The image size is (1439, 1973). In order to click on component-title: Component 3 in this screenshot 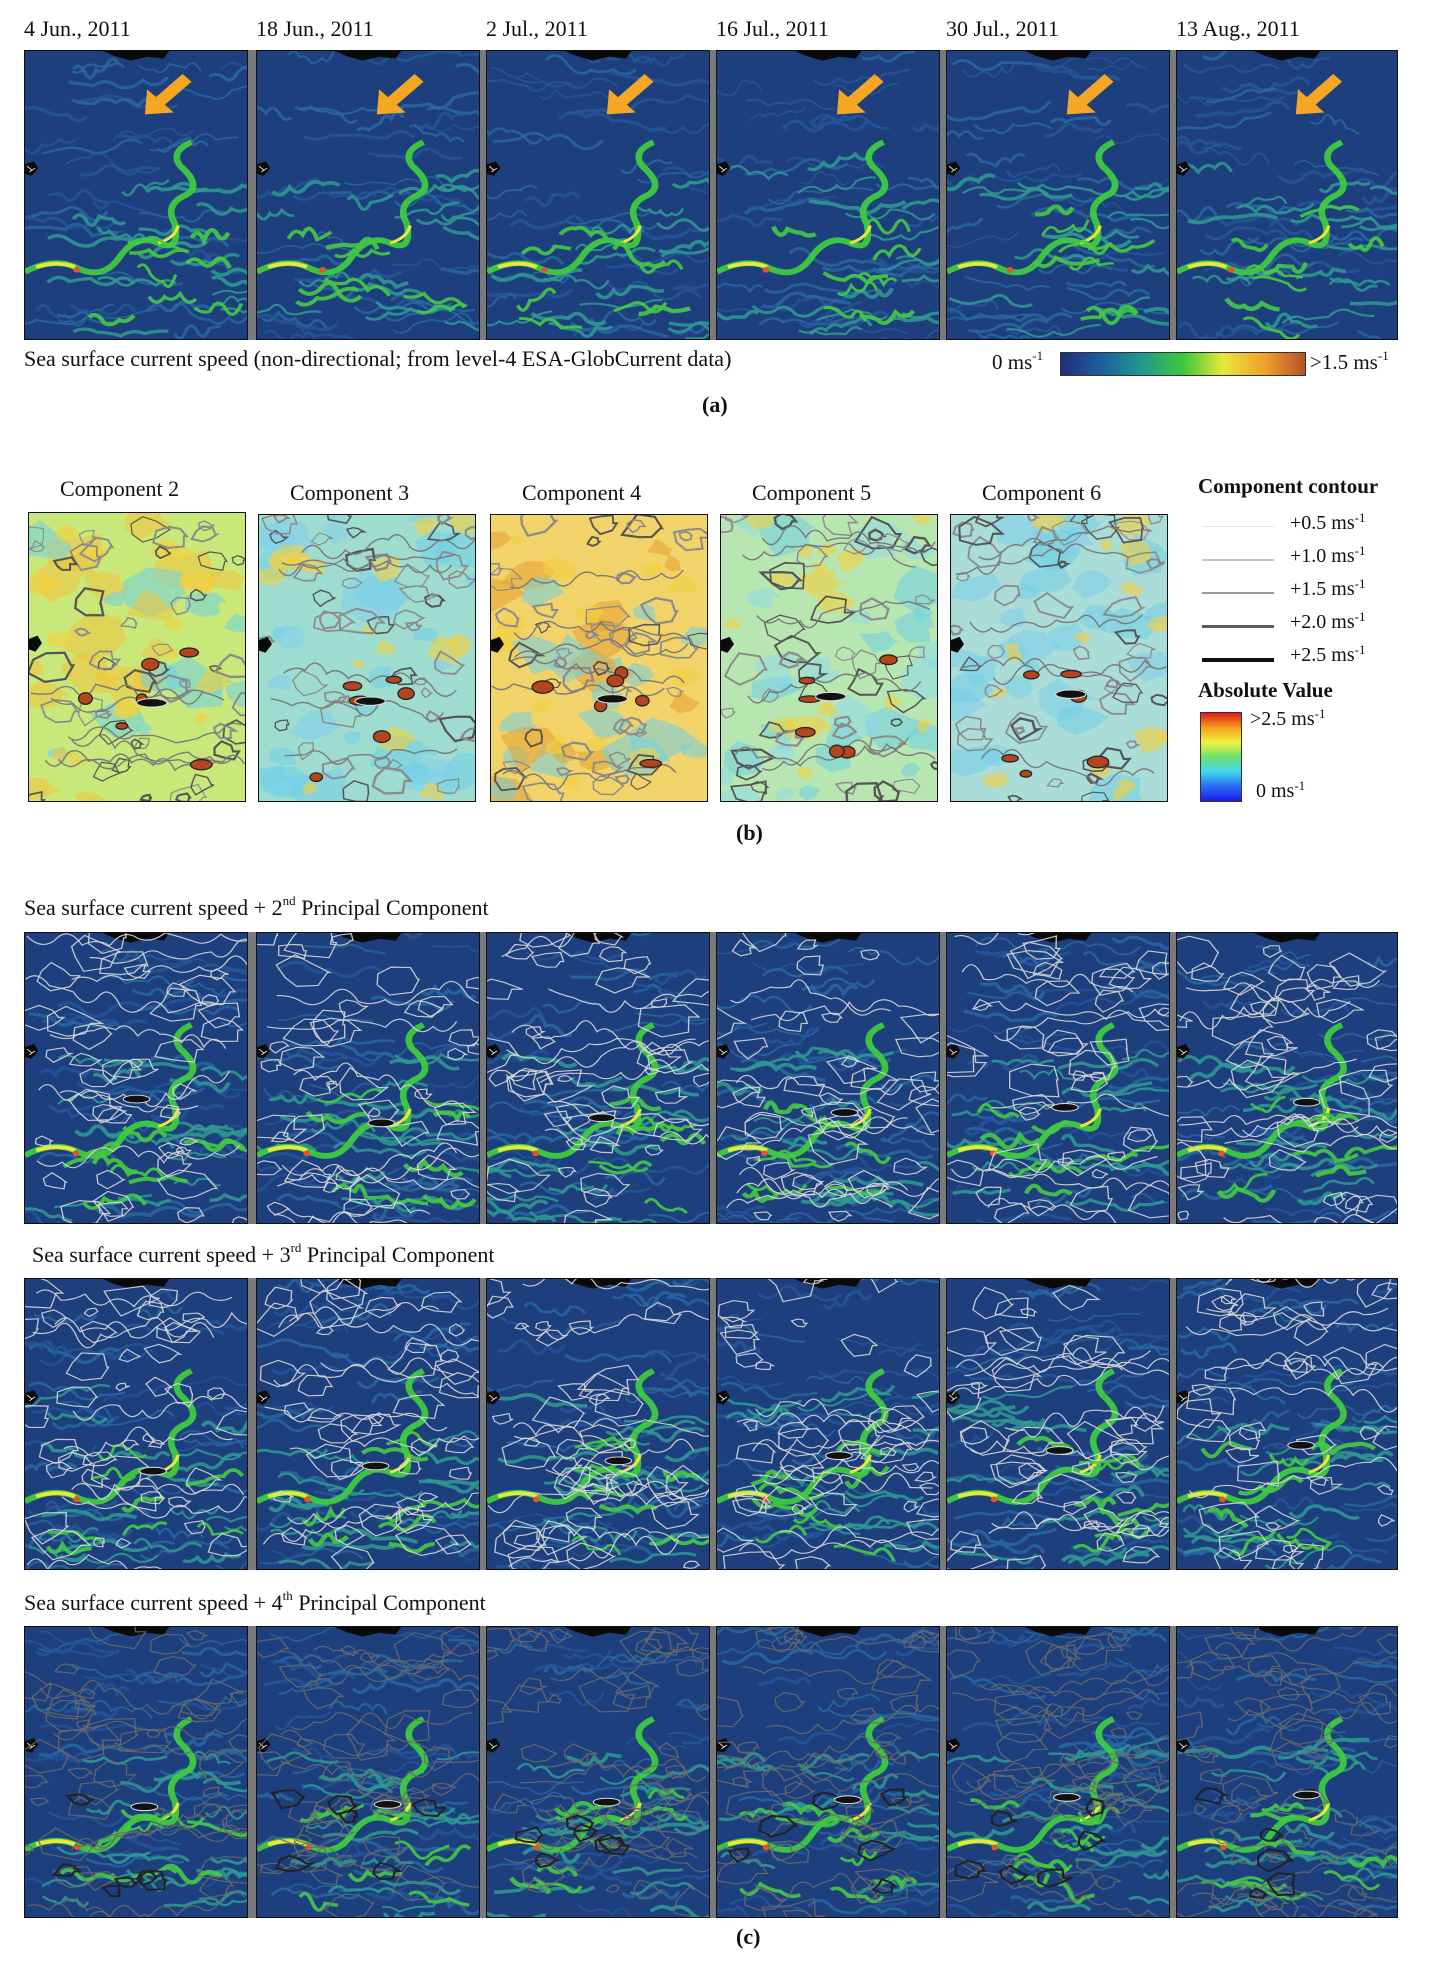, I will do `click(350, 492)`.